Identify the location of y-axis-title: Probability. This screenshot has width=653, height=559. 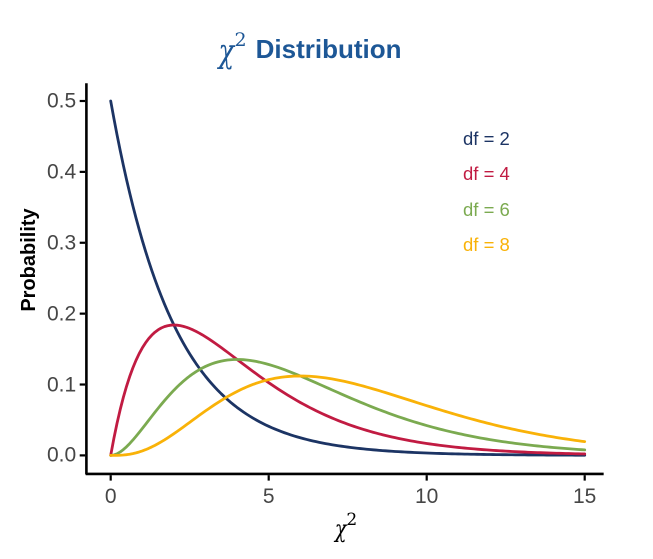
(29, 260).